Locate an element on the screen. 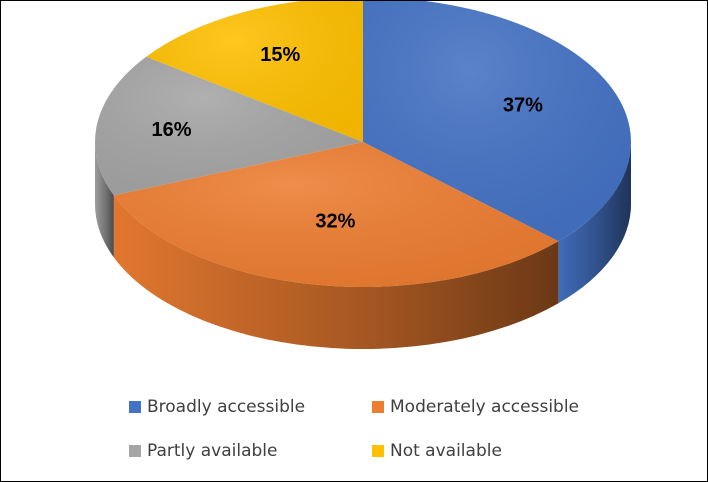 Image resolution: width=708 pixels, height=482 pixels. pie-side-partly-available-shade is located at coordinates (104, 200).